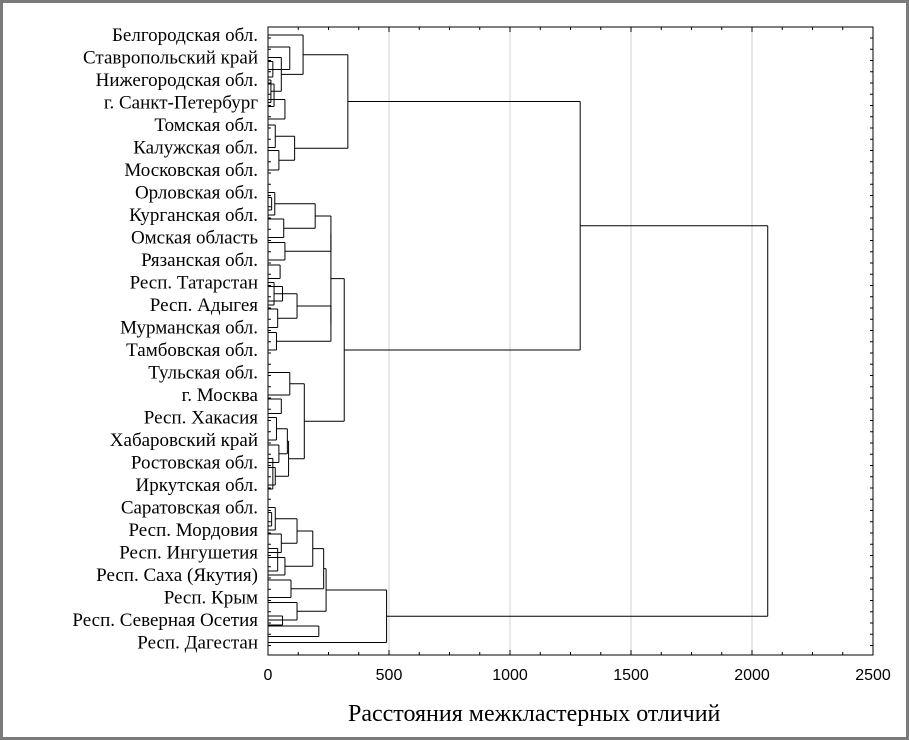  Describe the element at coordinates (192, 350) in the screenshot. I see `leaf-label: Тамбовская обл.` at that location.